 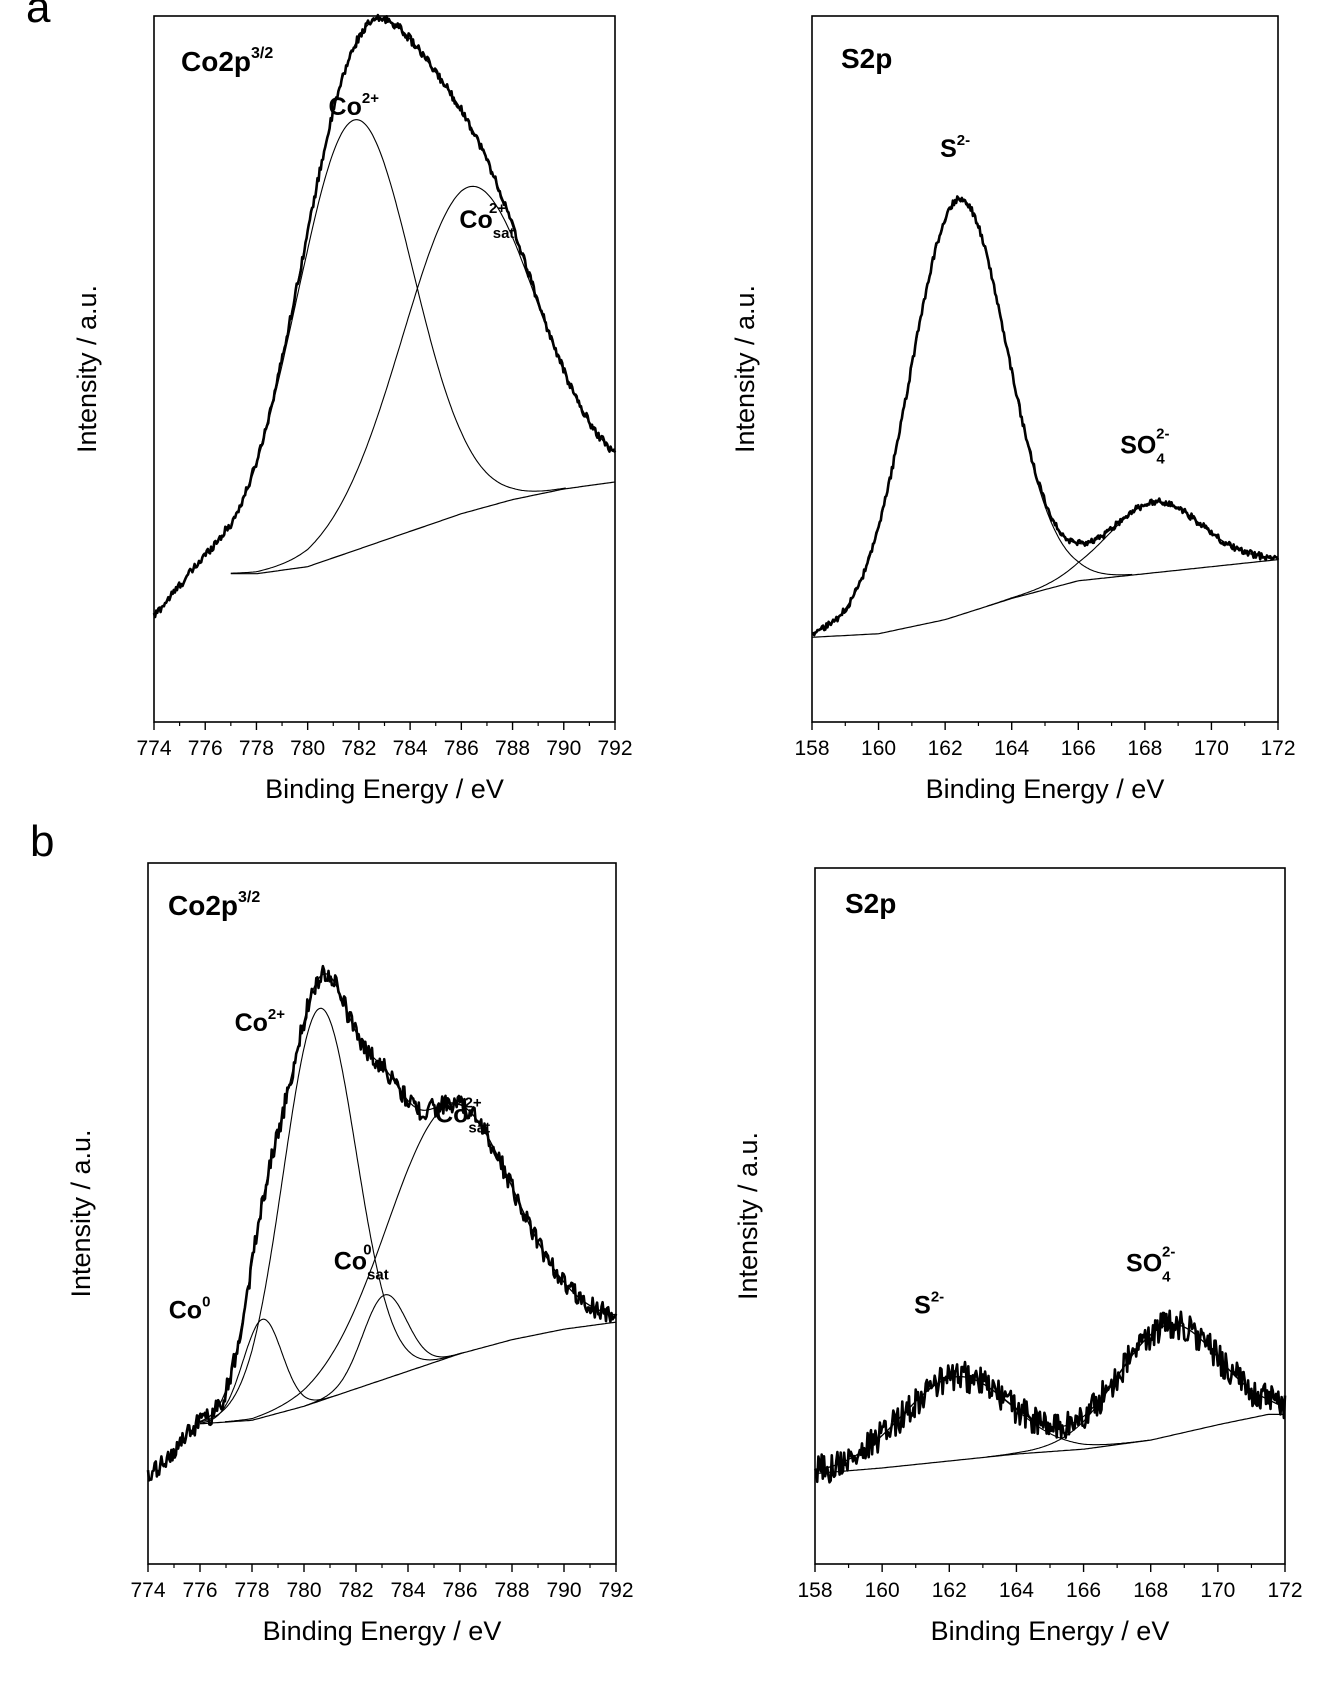 What do you see at coordinates (190, 1309) in the screenshot?
I see `peak-annotation: Co0` at bounding box center [190, 1309].